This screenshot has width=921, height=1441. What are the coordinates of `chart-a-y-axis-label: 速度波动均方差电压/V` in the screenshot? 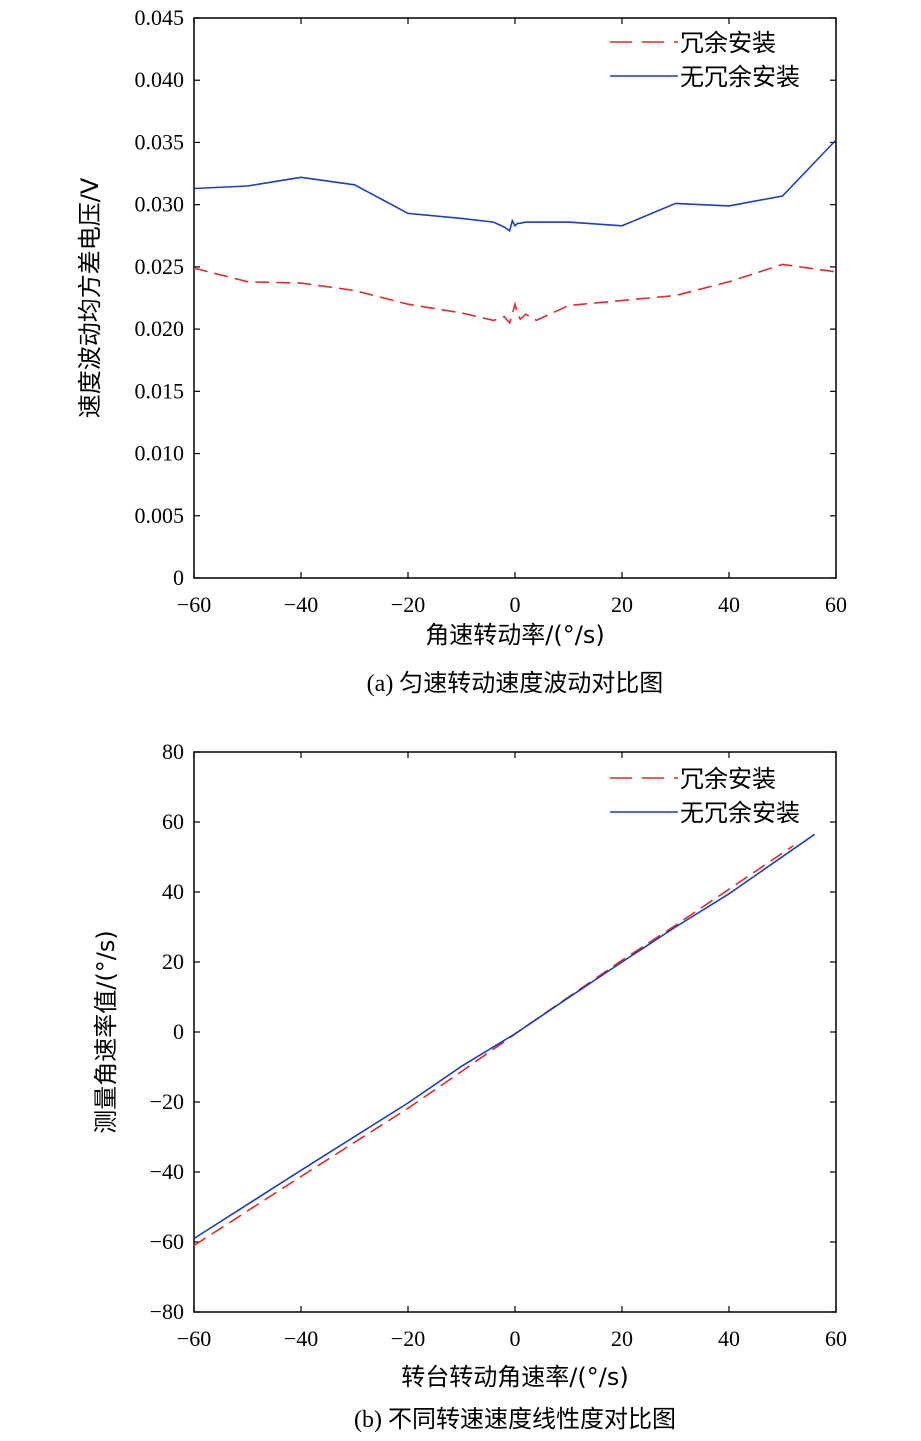 It's located at (90, 297).